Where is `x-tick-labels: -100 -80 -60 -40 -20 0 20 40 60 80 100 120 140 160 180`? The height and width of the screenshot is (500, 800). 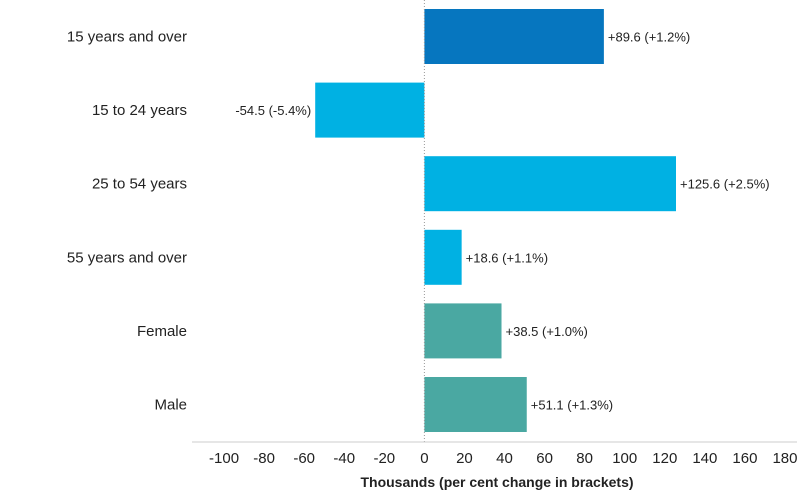
x-tick-labels: -100 -80 -60 -40 -20 0 20 40 60 80 100 120 140 160 180 is located at coordinates (503, 458).